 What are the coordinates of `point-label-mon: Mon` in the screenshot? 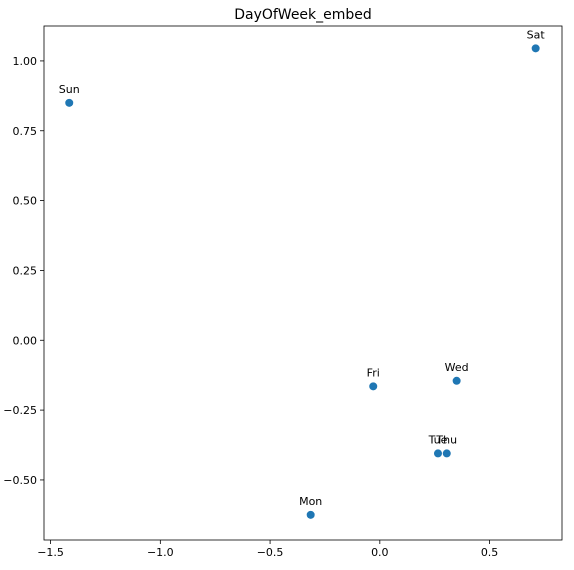 It's located at (310, 501).